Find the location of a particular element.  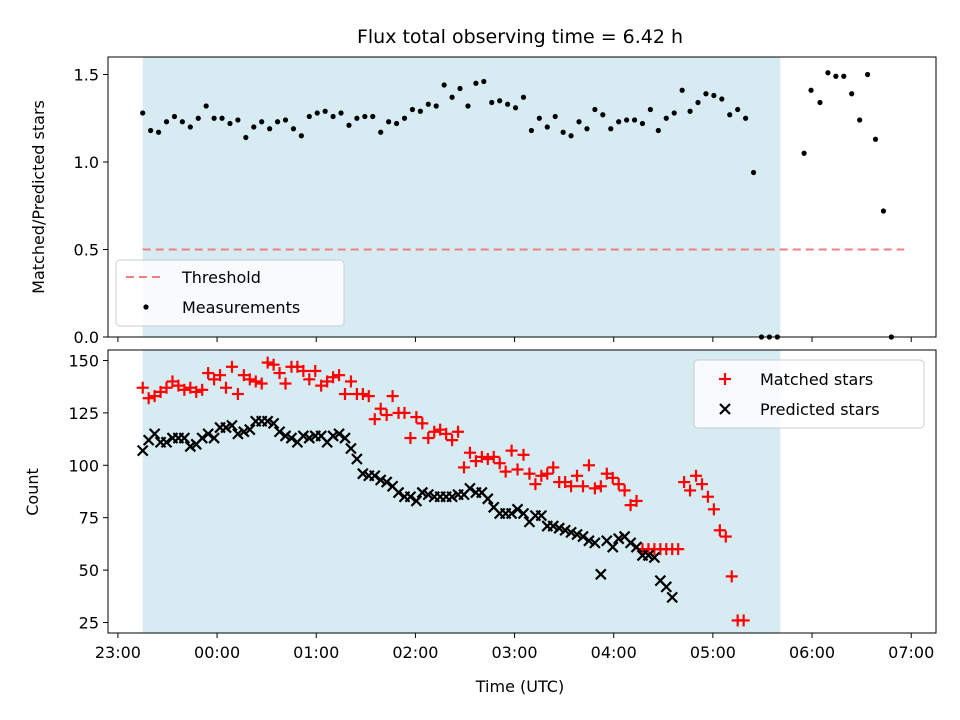

top-y-tick-label: 0.0 is located at coordinates (86, 337).